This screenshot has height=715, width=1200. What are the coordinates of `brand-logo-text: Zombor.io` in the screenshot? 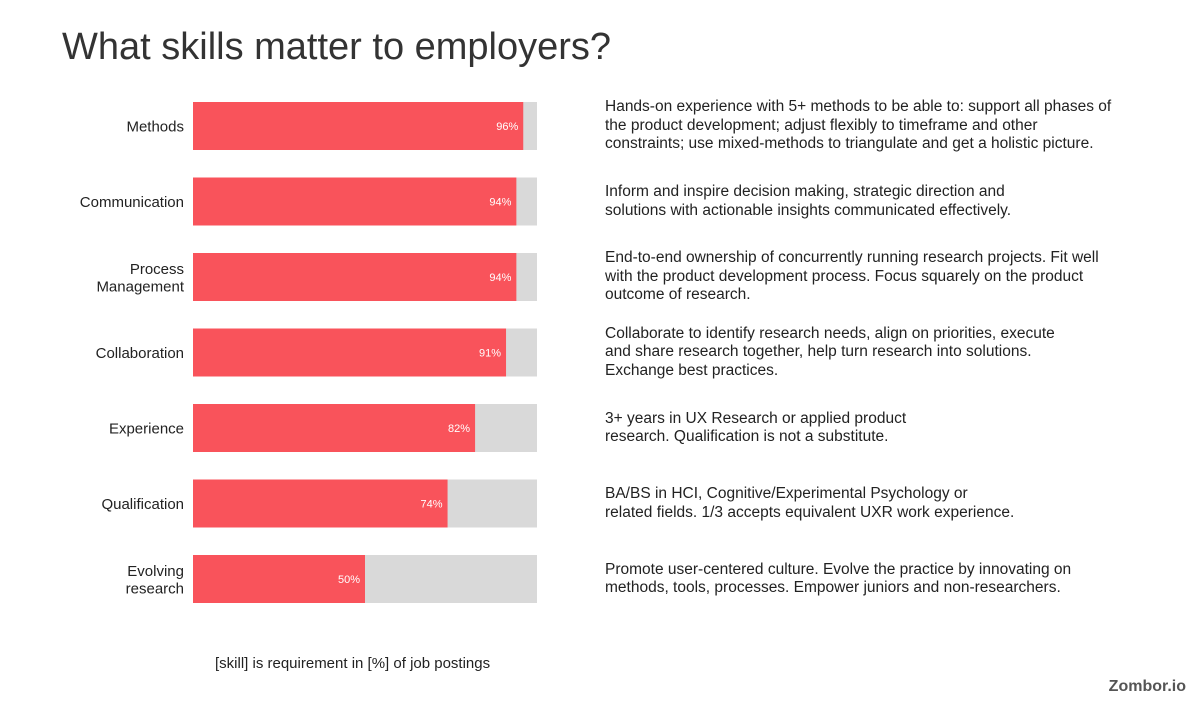 It's located at (1147, 686).